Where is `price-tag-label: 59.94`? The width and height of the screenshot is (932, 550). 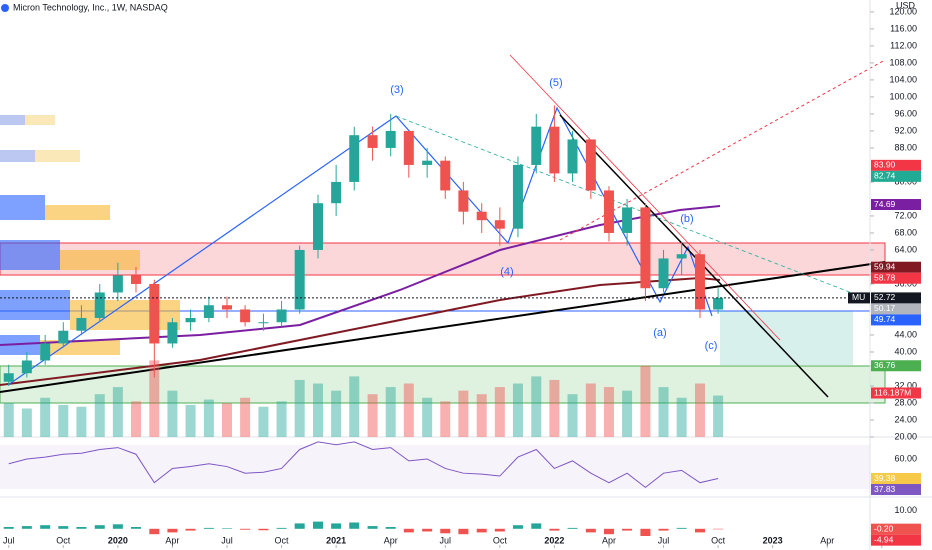
price-tag-label: 59.94 is located at coordinates (885, 266).